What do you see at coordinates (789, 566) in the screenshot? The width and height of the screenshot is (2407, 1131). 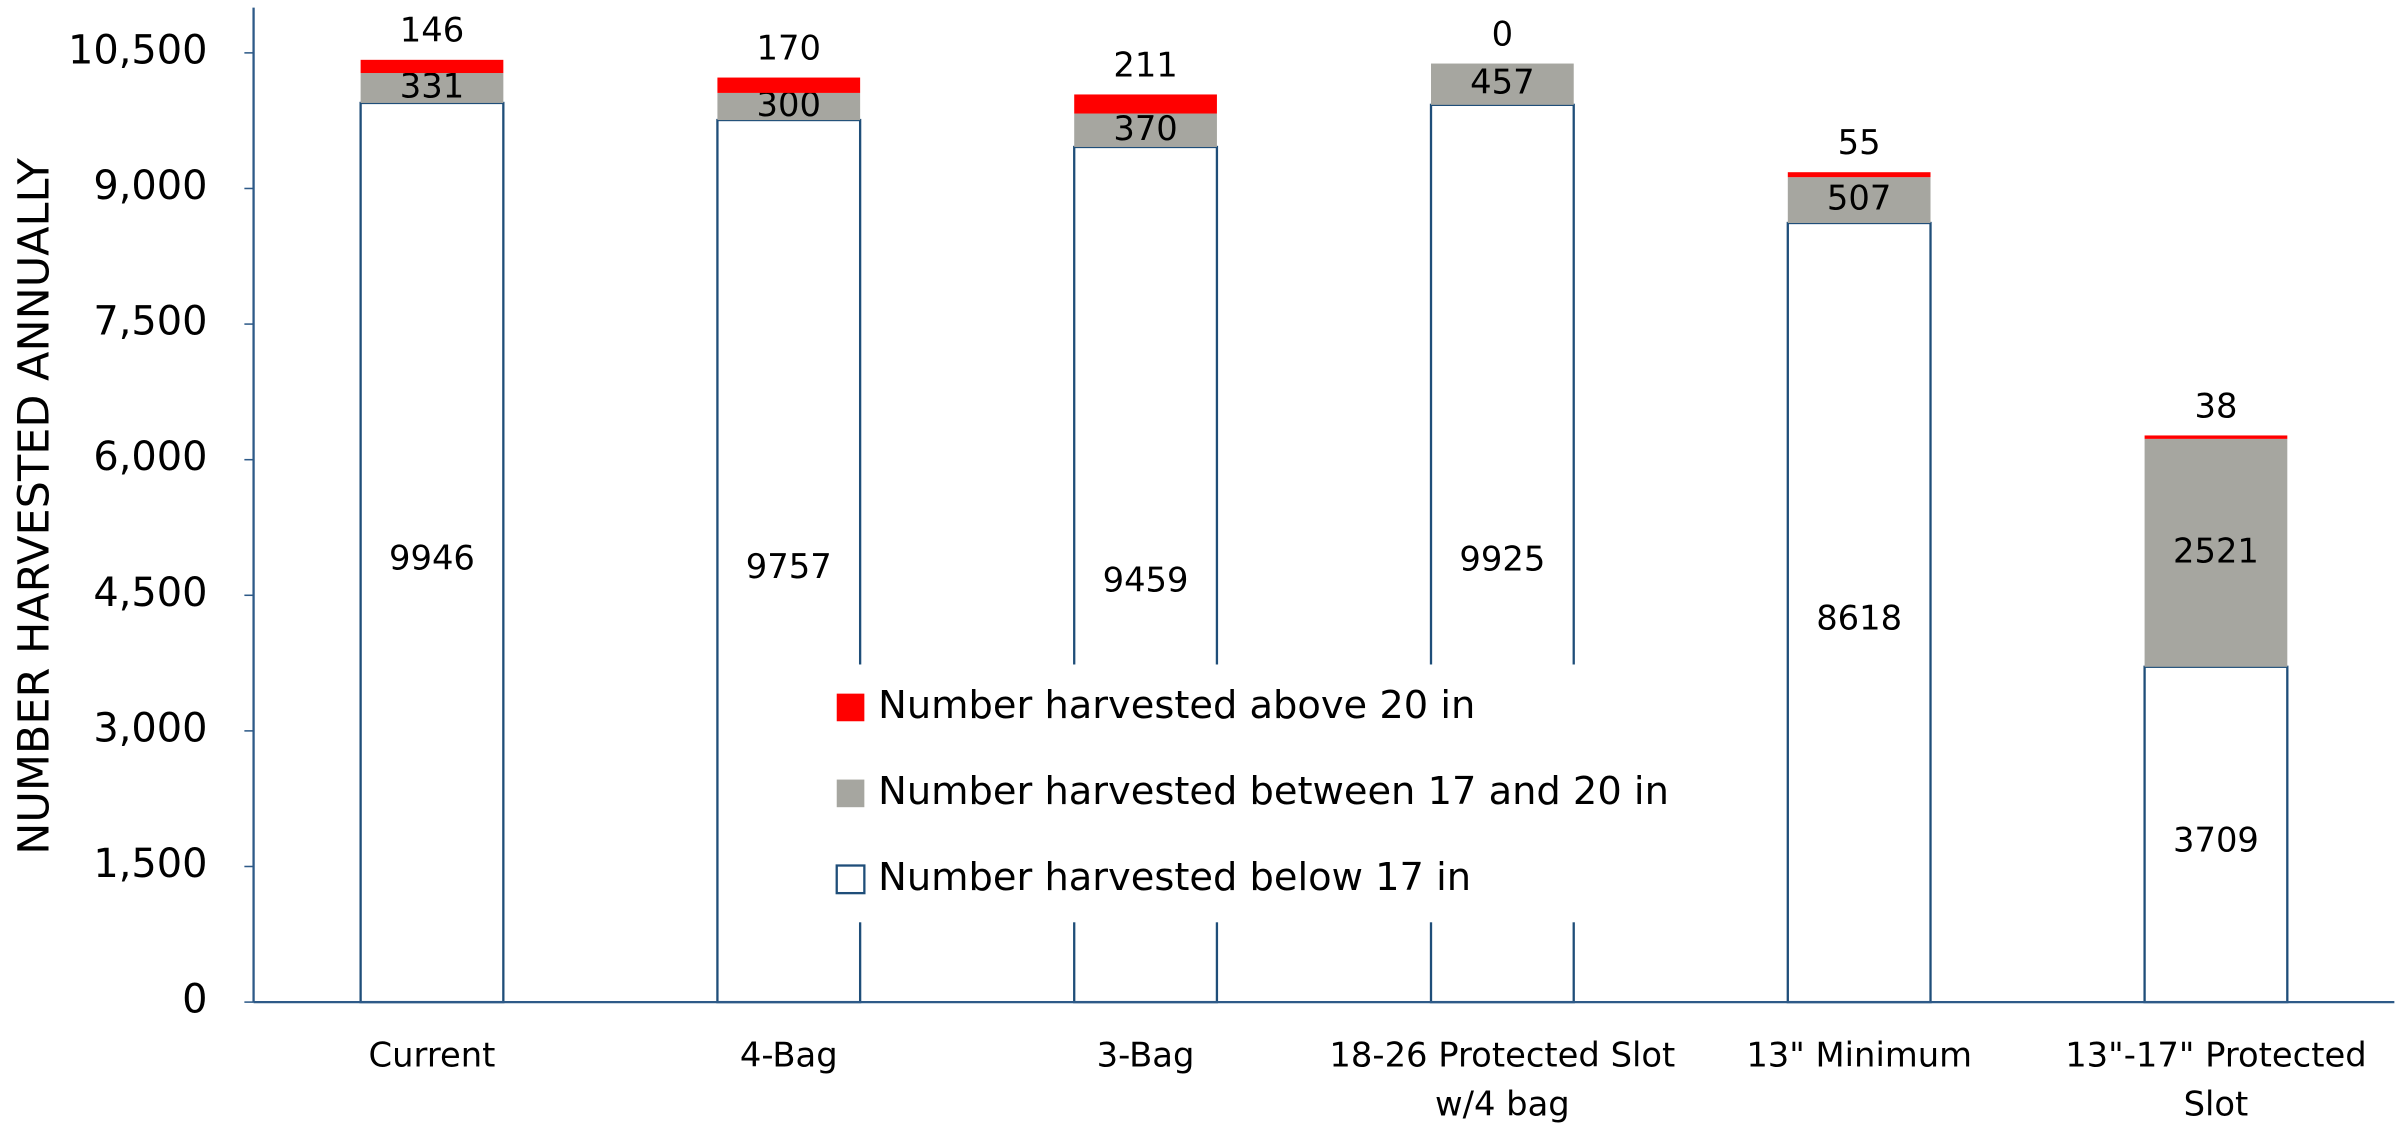 I see `data-label: 9757` at bounding box center [789, 566].